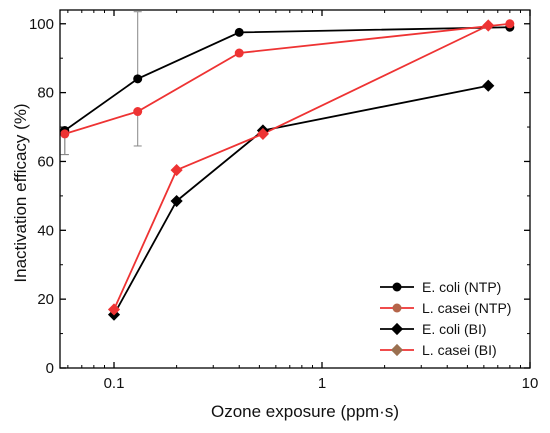 The height and width of the screenshot is (433, 550). Describe the element at coordinates (45, 230) in the screenshot. I see `y-tick-label: 40` at that location.